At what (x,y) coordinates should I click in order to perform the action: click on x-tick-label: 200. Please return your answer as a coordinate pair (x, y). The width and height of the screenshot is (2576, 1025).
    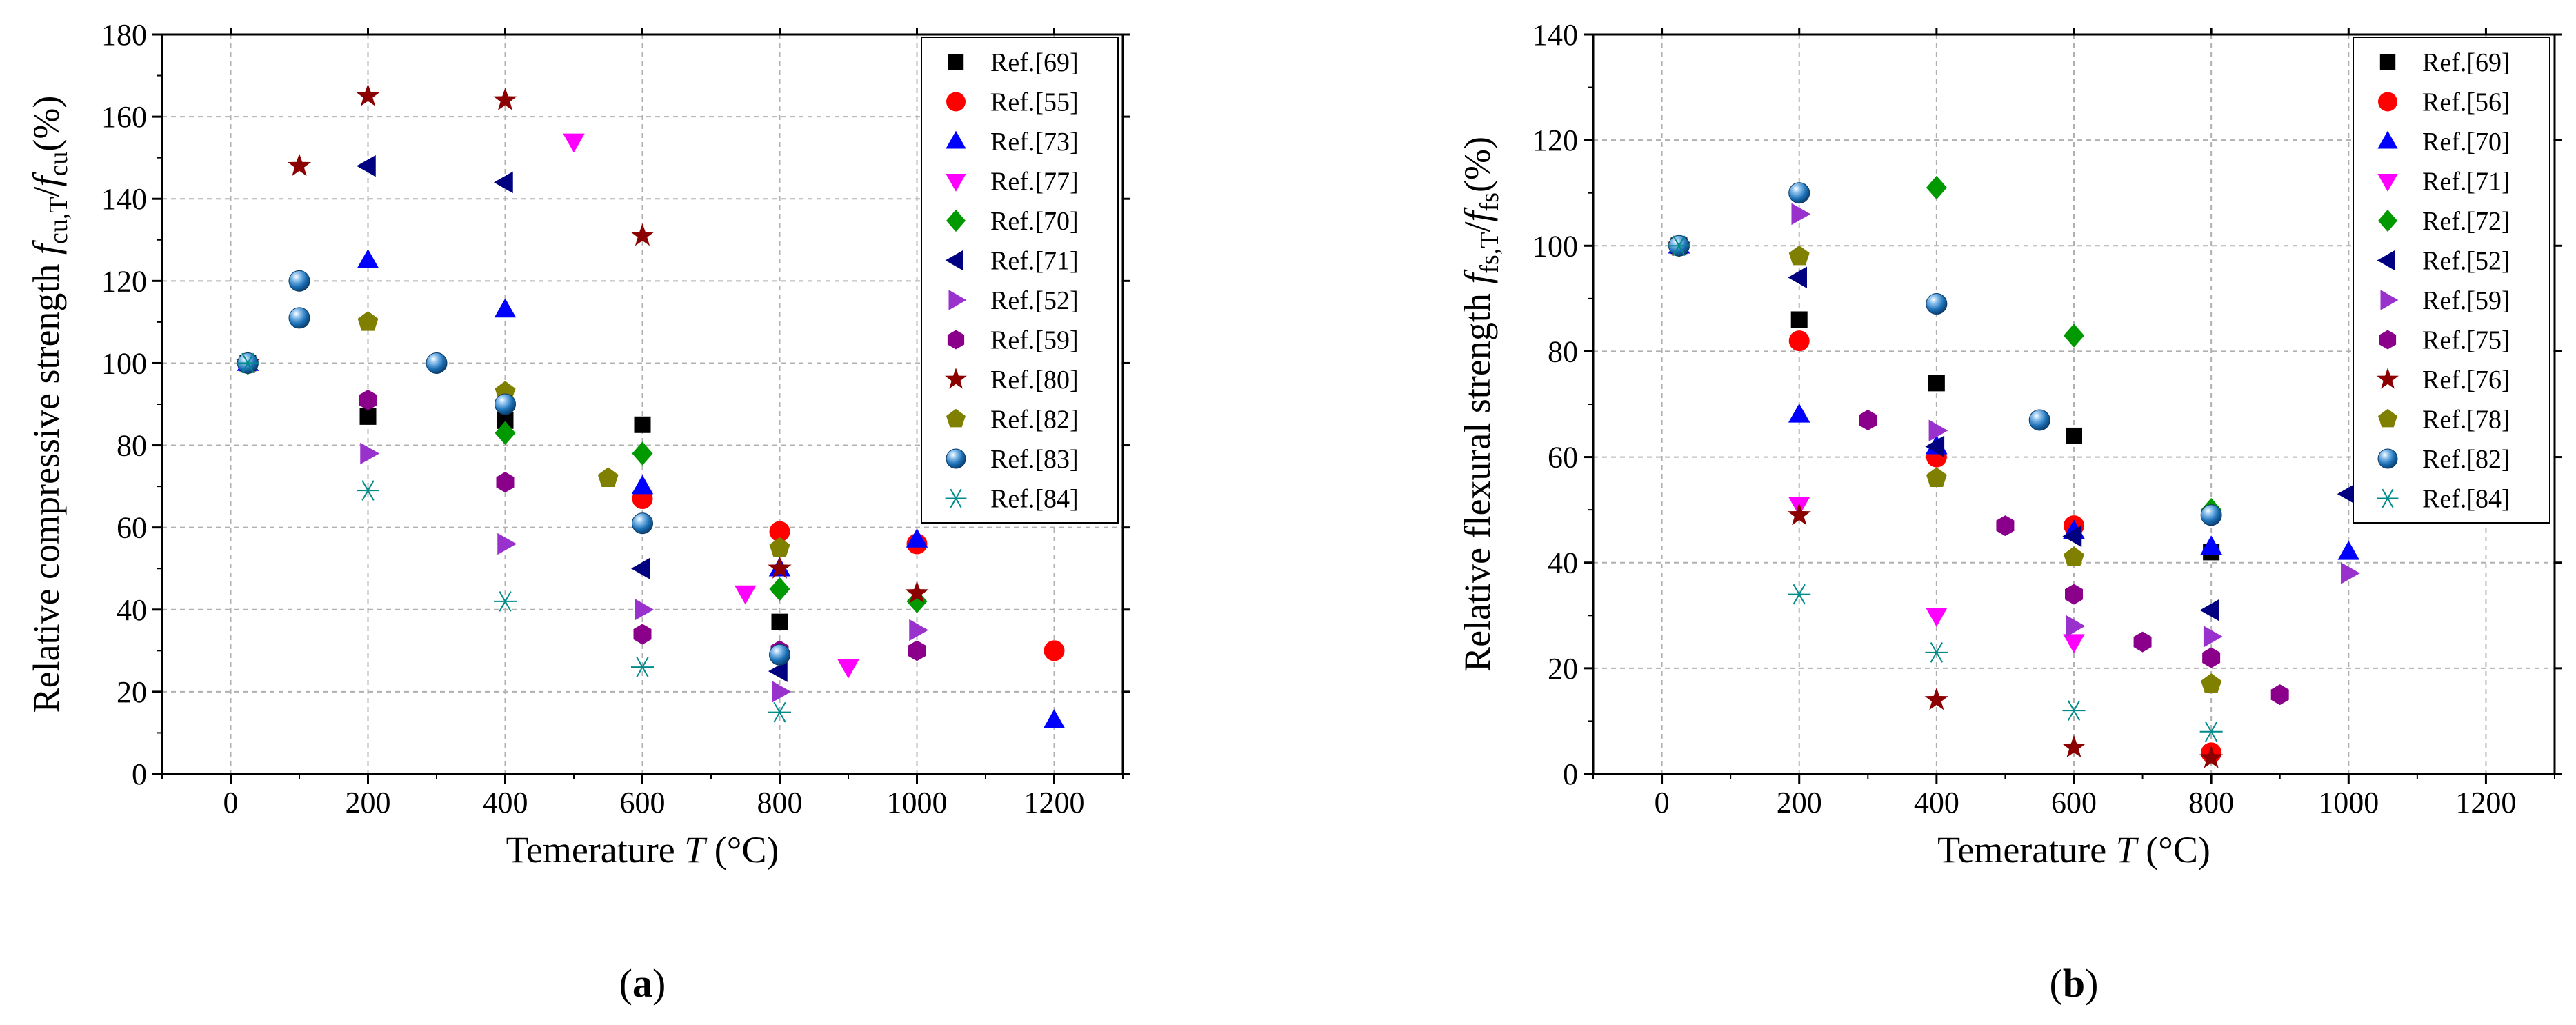
    Looking at the image, I should click on (1799, 802).